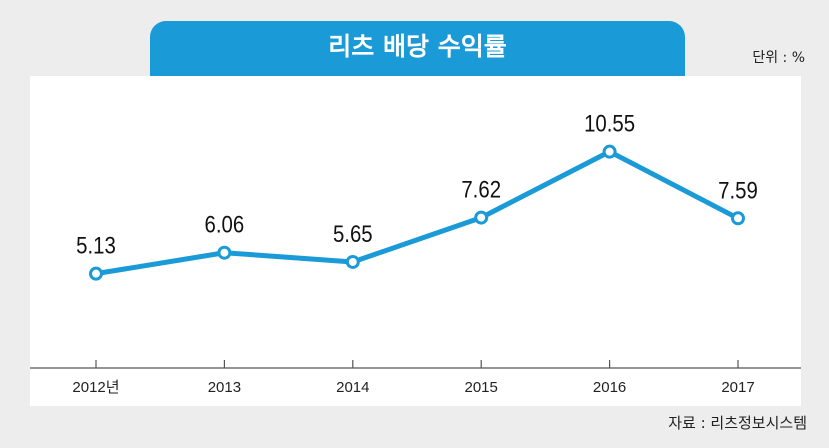 The image size is (829, 448). Describe the element at coordinates (738, 190) in the screenshot. I see `data-label: 7.59` at that location.